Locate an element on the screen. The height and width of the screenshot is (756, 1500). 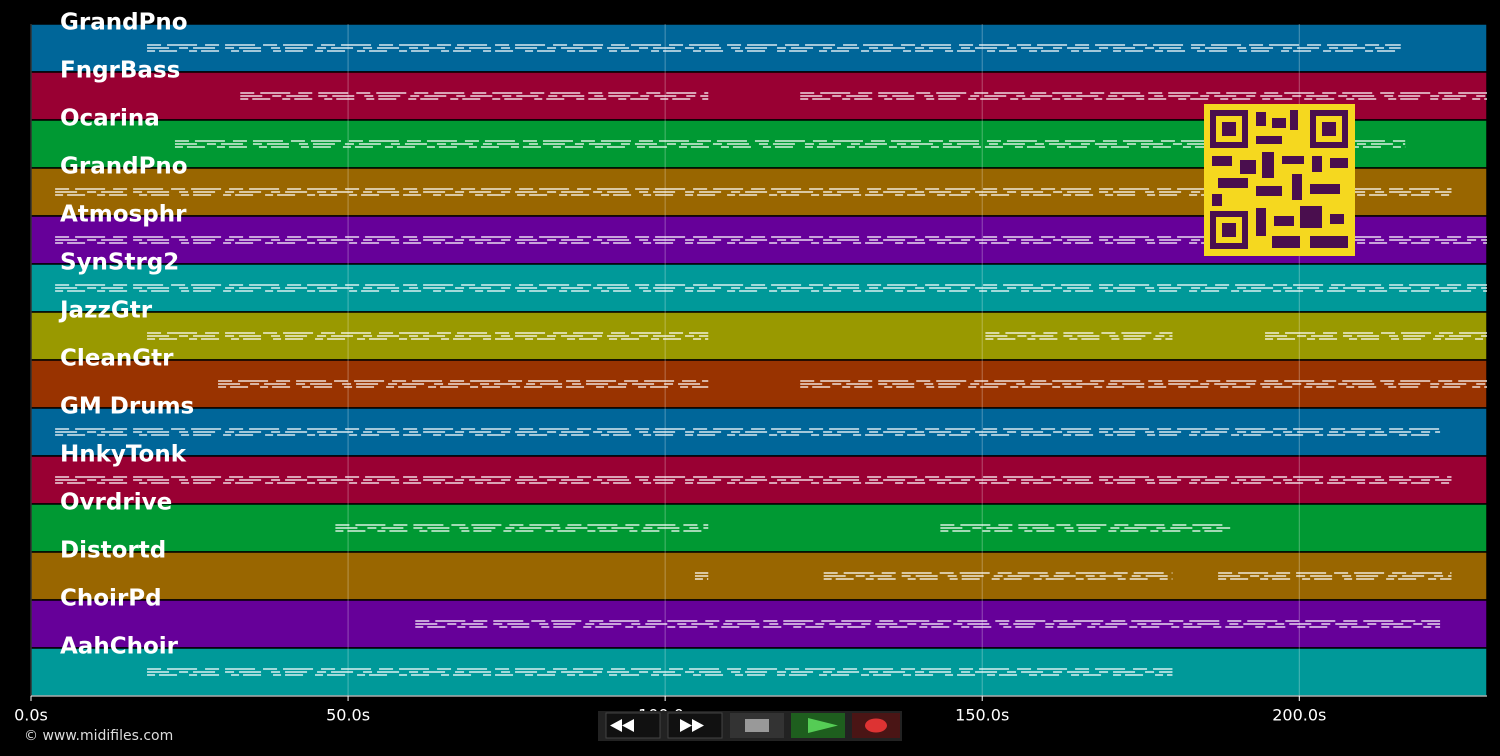
track-name: Ocarina is located at coordinates (110, 119).